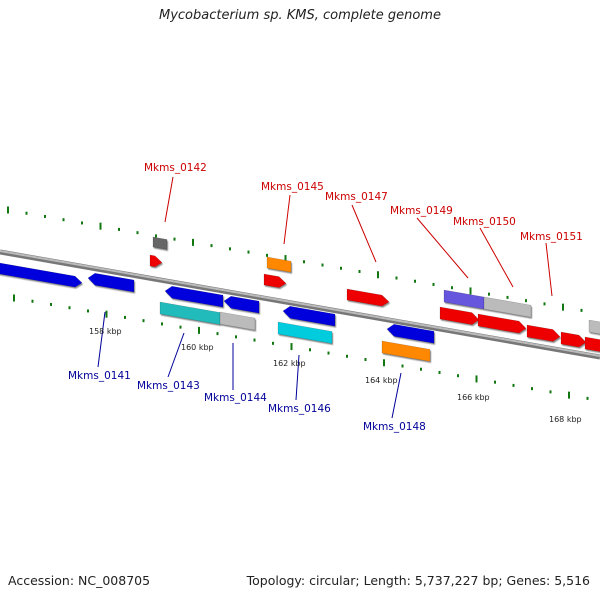 The image size is (600, 600). Describe the element at coordinates (484, 222) in the screenshot. I see `label-mkms-0150: Mkms_0150` at that location.